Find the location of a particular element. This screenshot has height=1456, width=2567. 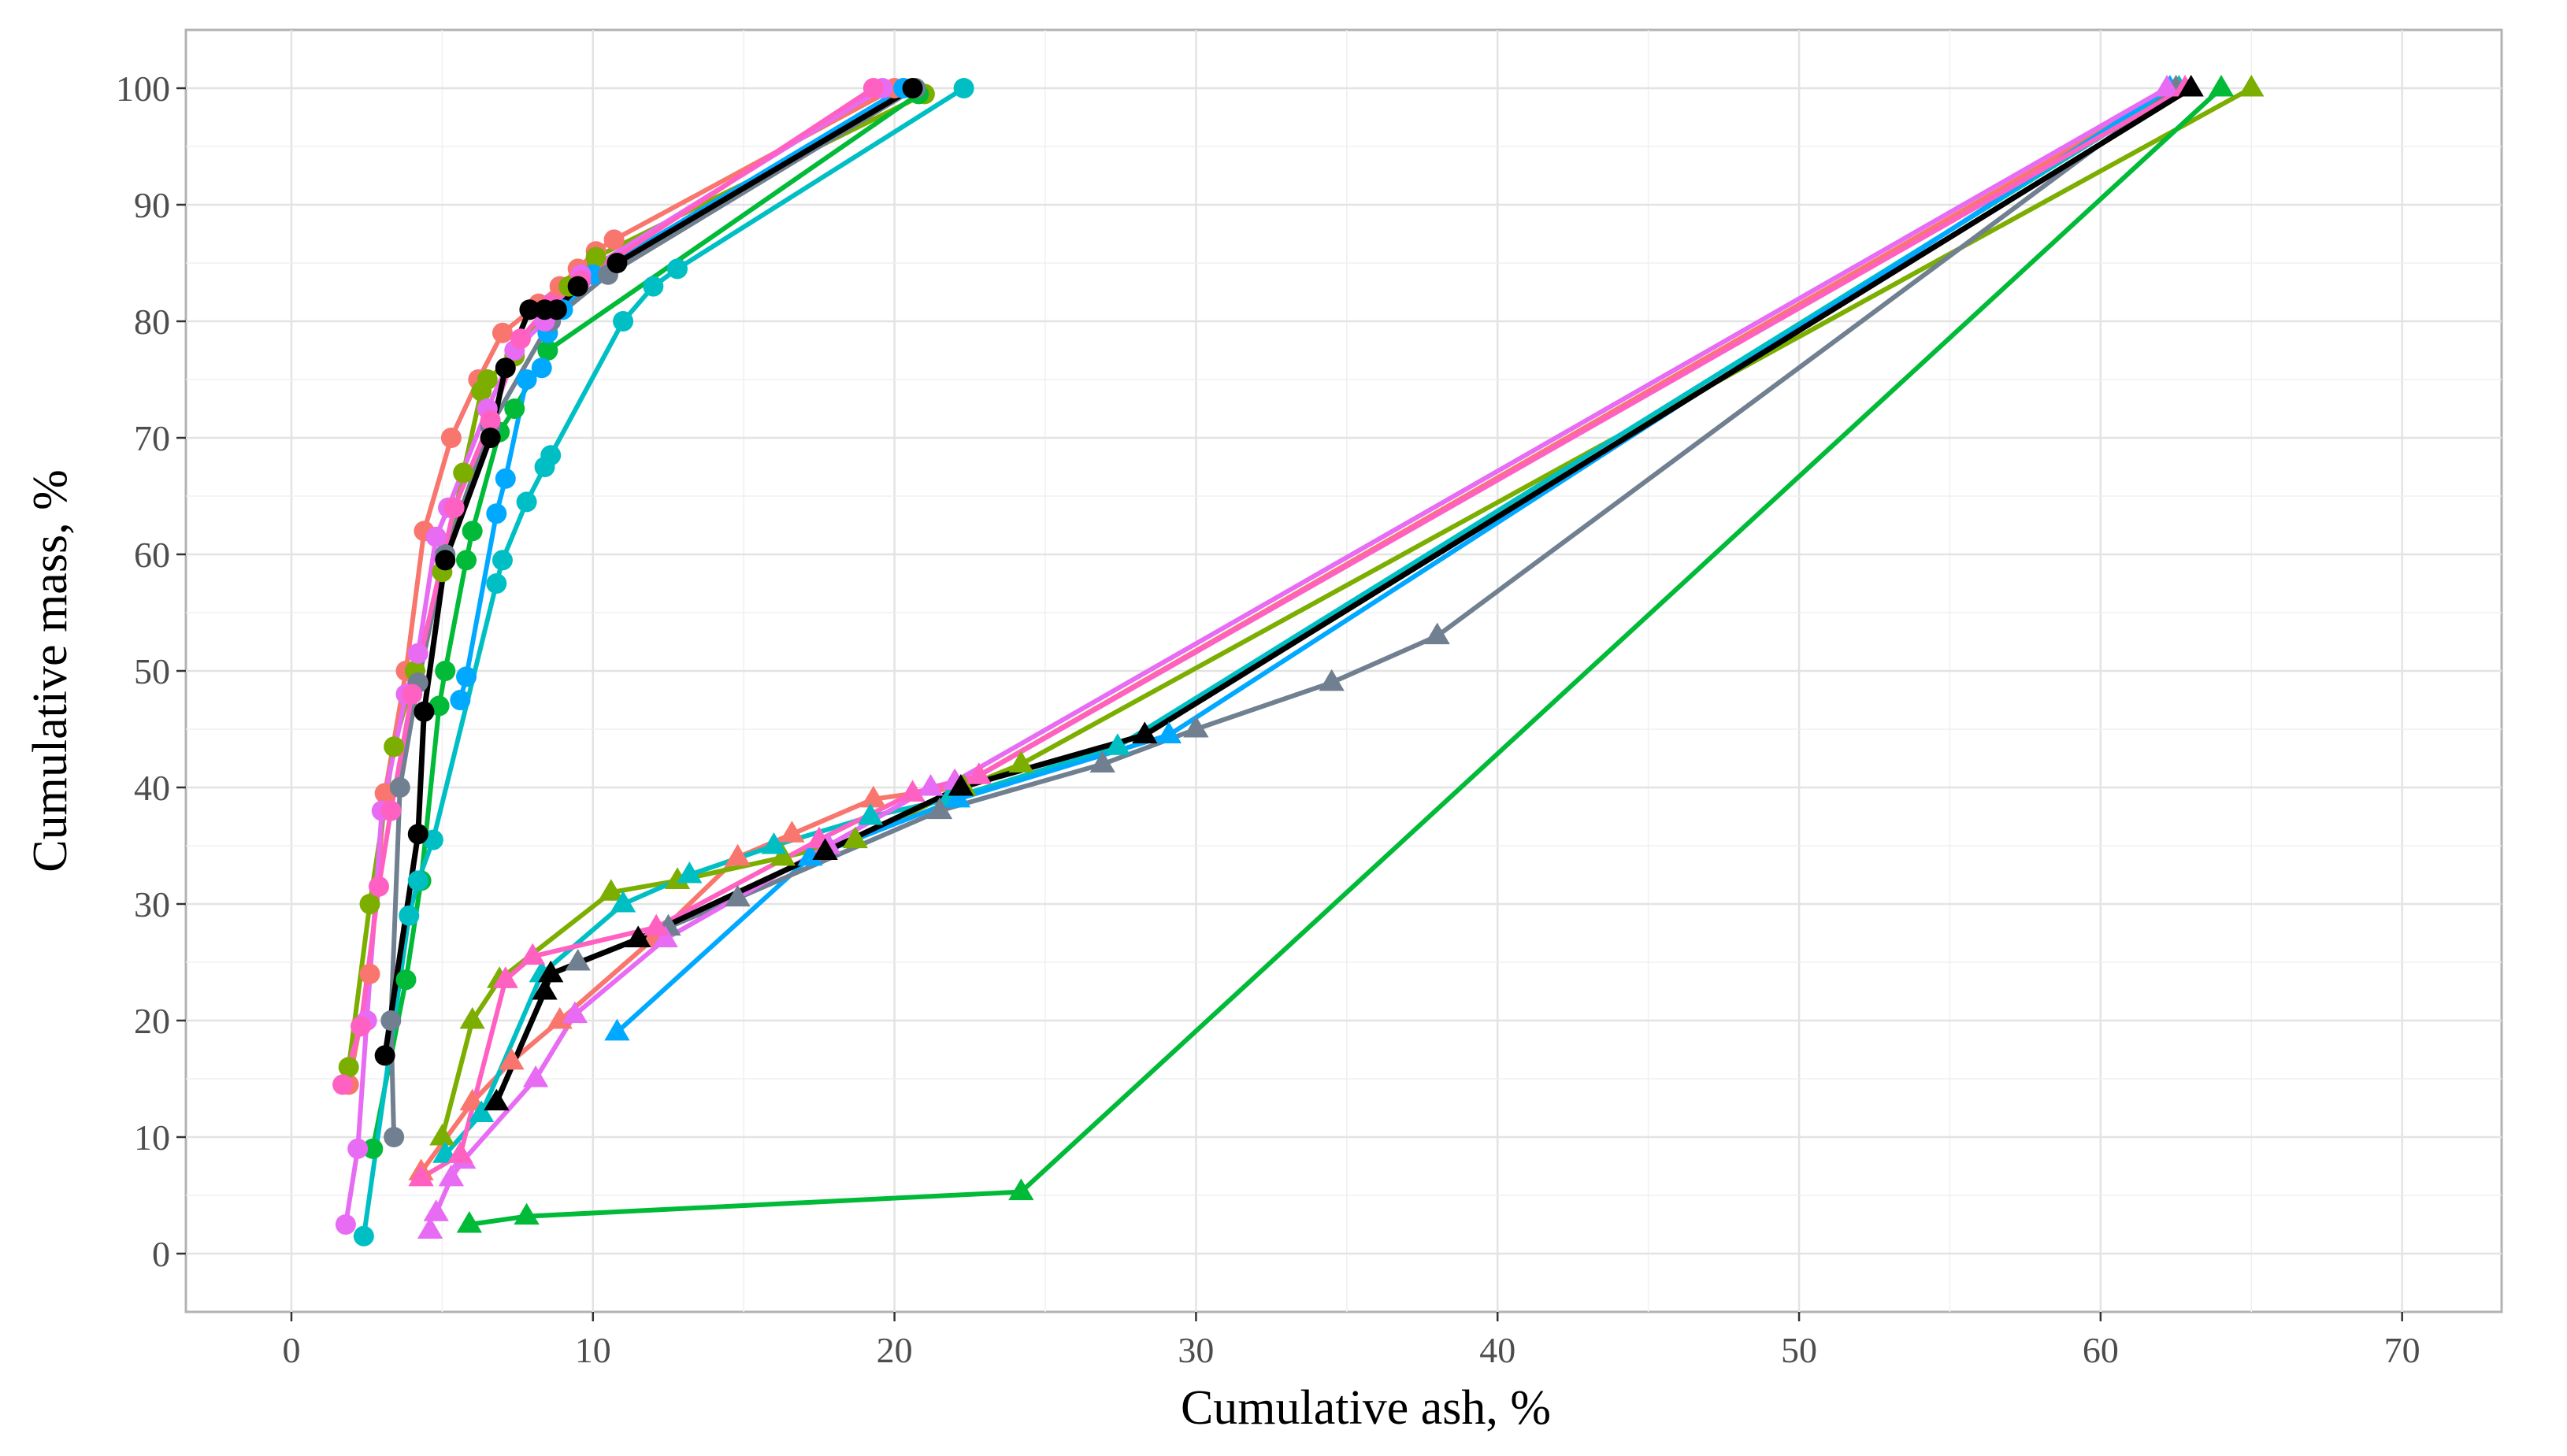

y-tick-label: 40 is located at coordinates (152, 788).